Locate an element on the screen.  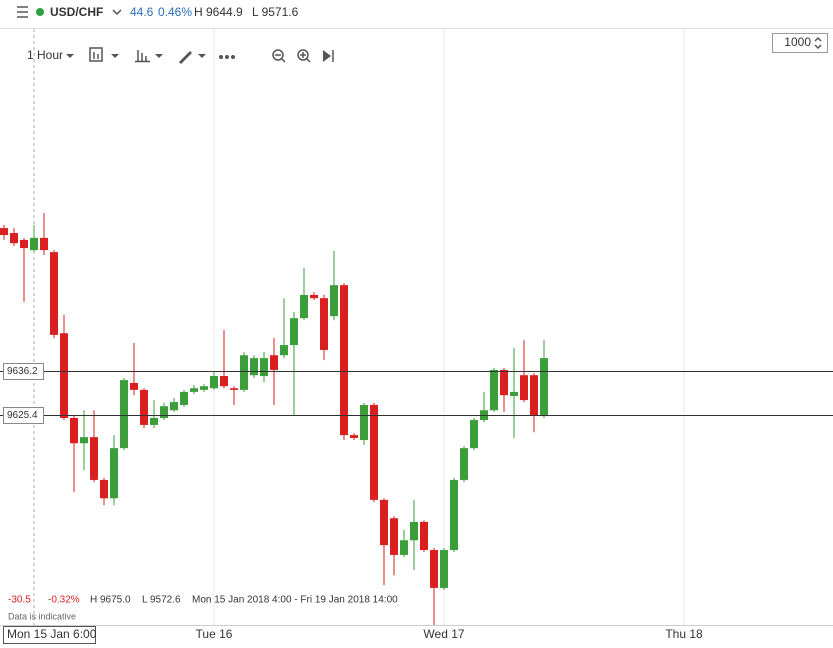
more-button is located at coordinates (227, 57).